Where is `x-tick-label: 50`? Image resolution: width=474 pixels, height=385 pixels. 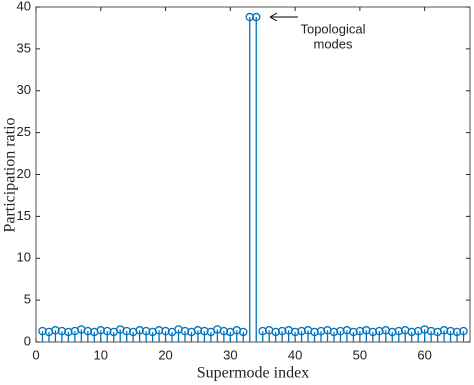 x-tick-label: 50 is located at coordinates (360, 354).